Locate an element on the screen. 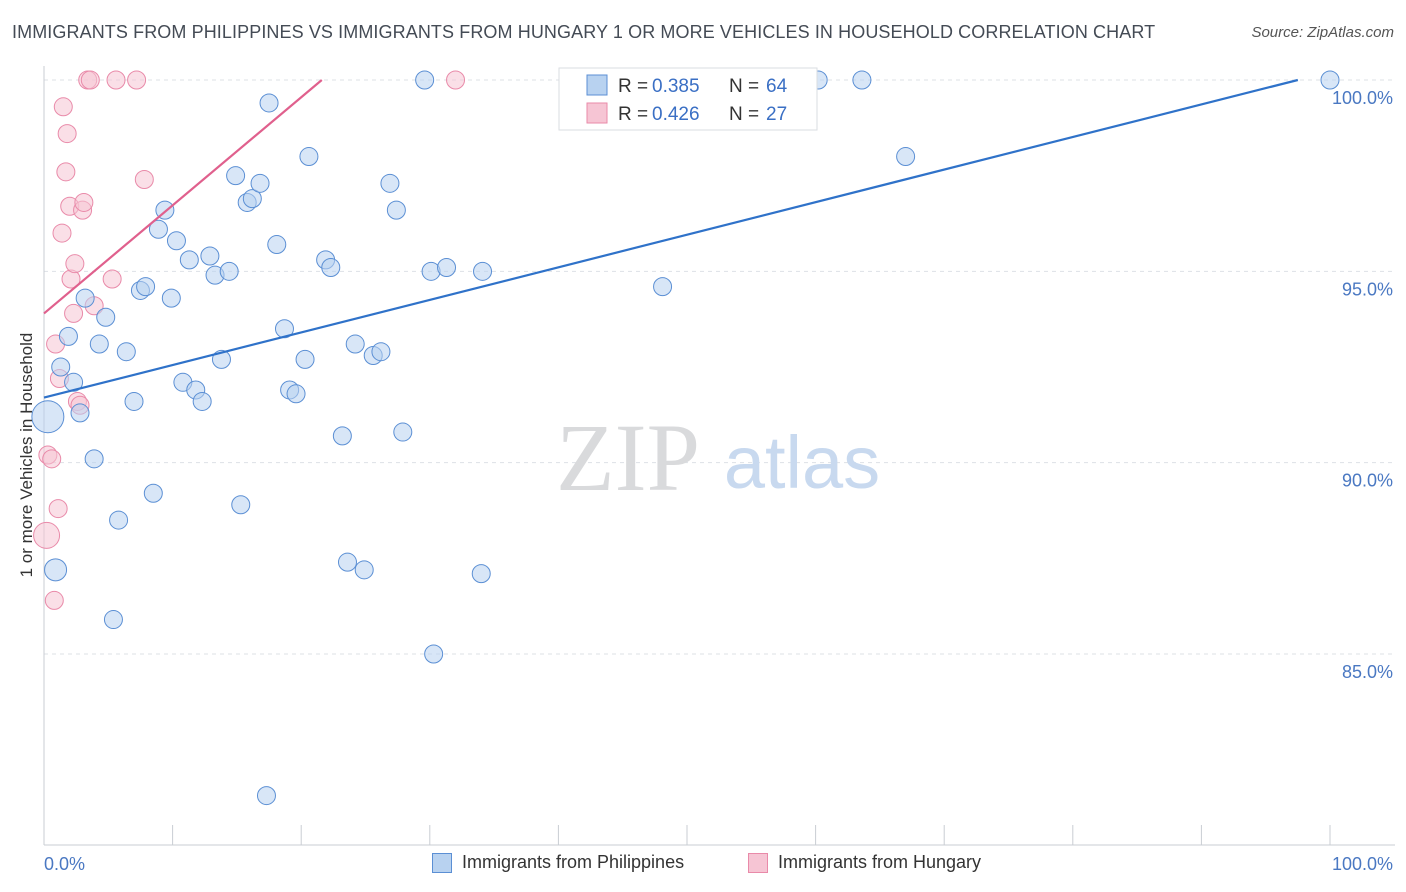  legend-philippines-n-value: 64 is located at coordinates (777, 86).